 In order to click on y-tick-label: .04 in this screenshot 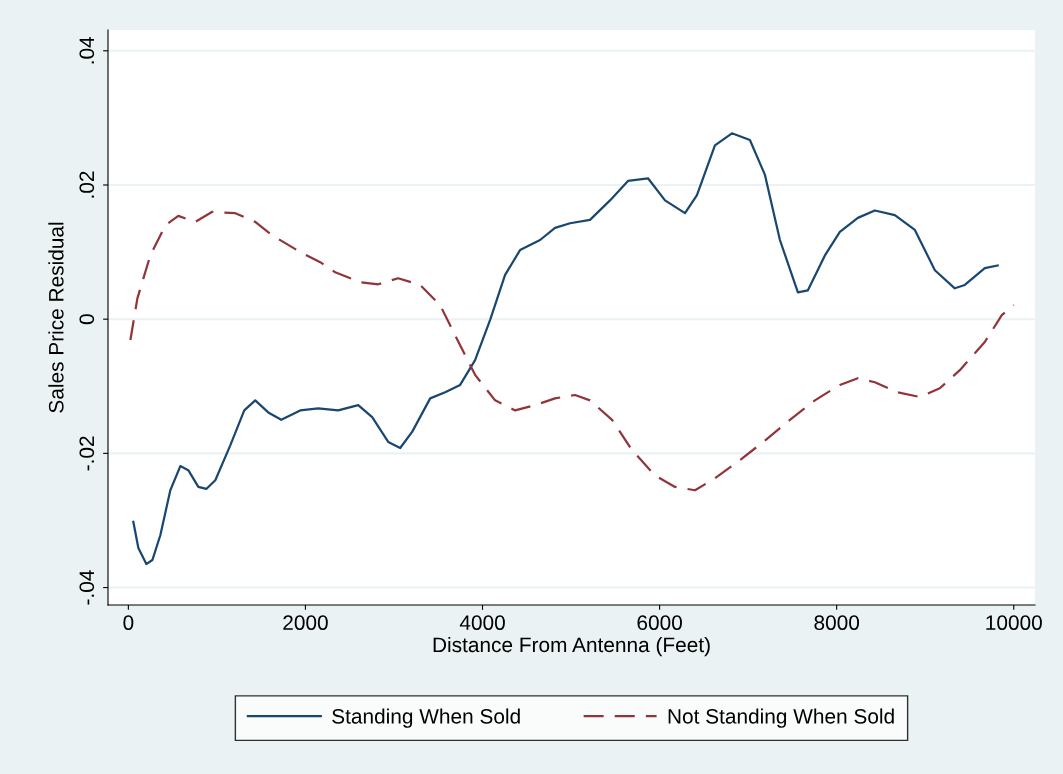, I will do `click(87, 50)`.